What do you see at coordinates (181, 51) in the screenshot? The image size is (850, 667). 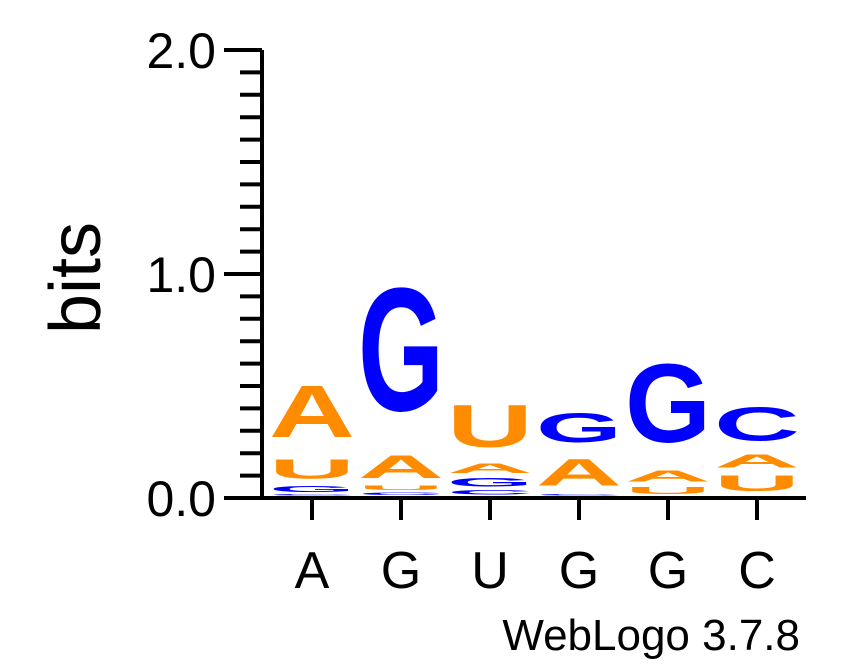 I see `y-tick-label: 2.0` at bounding box center [181, 51].